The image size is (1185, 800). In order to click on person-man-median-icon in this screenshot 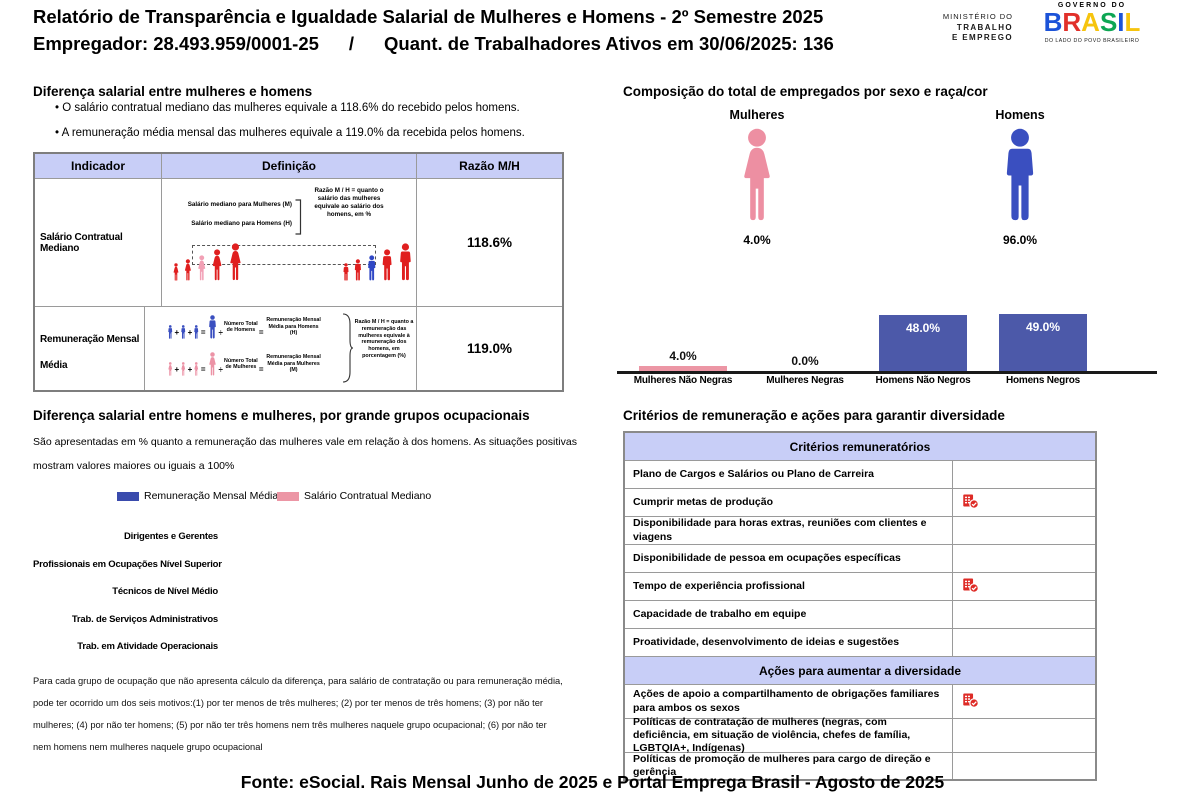, I will do `click(372, 268)`.